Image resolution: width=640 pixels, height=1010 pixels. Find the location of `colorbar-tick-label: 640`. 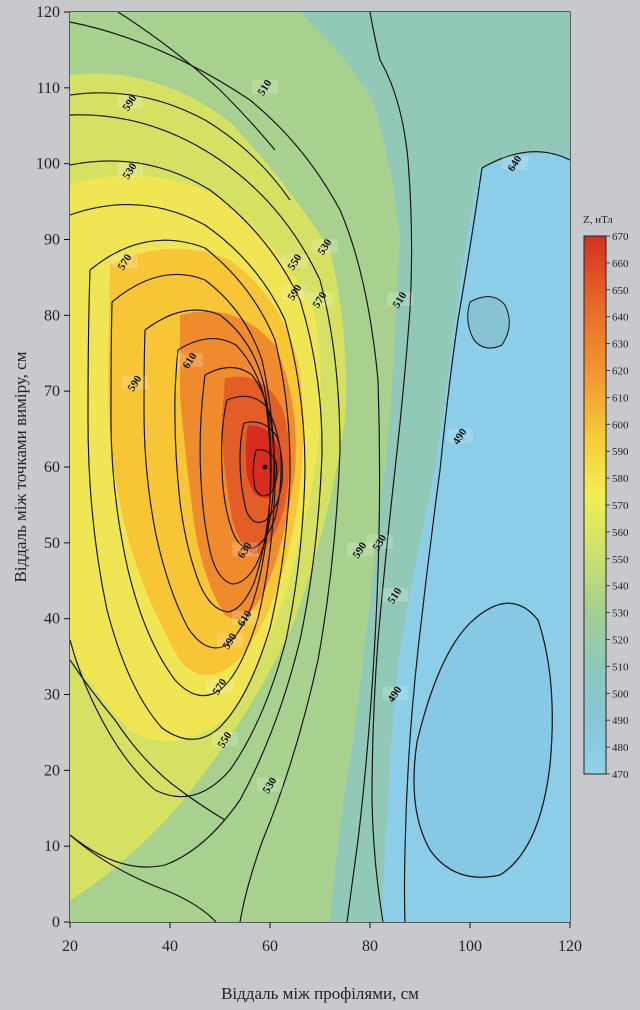

colorbar-tick-label: 640 is located at coordinates (620, 318).